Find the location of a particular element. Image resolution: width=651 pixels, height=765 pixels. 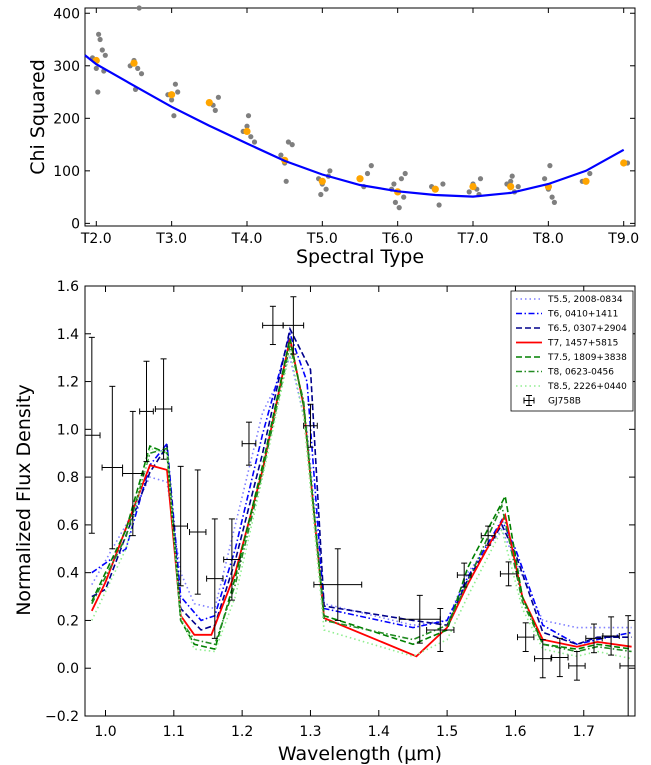

y-tick-label: 300 is located at coordinates (66, 67).